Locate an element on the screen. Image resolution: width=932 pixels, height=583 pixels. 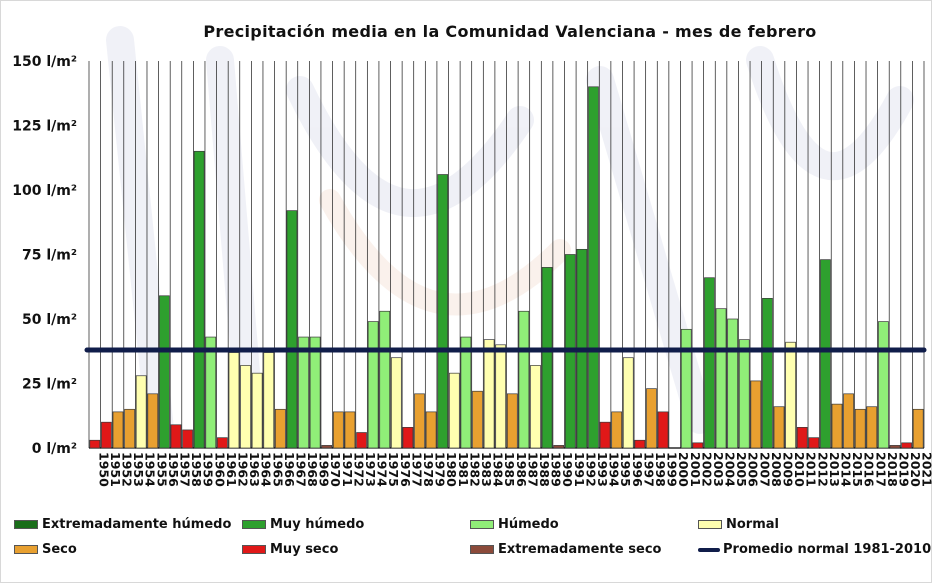
x-tick-label: 1954 is located at coordinates (150, 469).